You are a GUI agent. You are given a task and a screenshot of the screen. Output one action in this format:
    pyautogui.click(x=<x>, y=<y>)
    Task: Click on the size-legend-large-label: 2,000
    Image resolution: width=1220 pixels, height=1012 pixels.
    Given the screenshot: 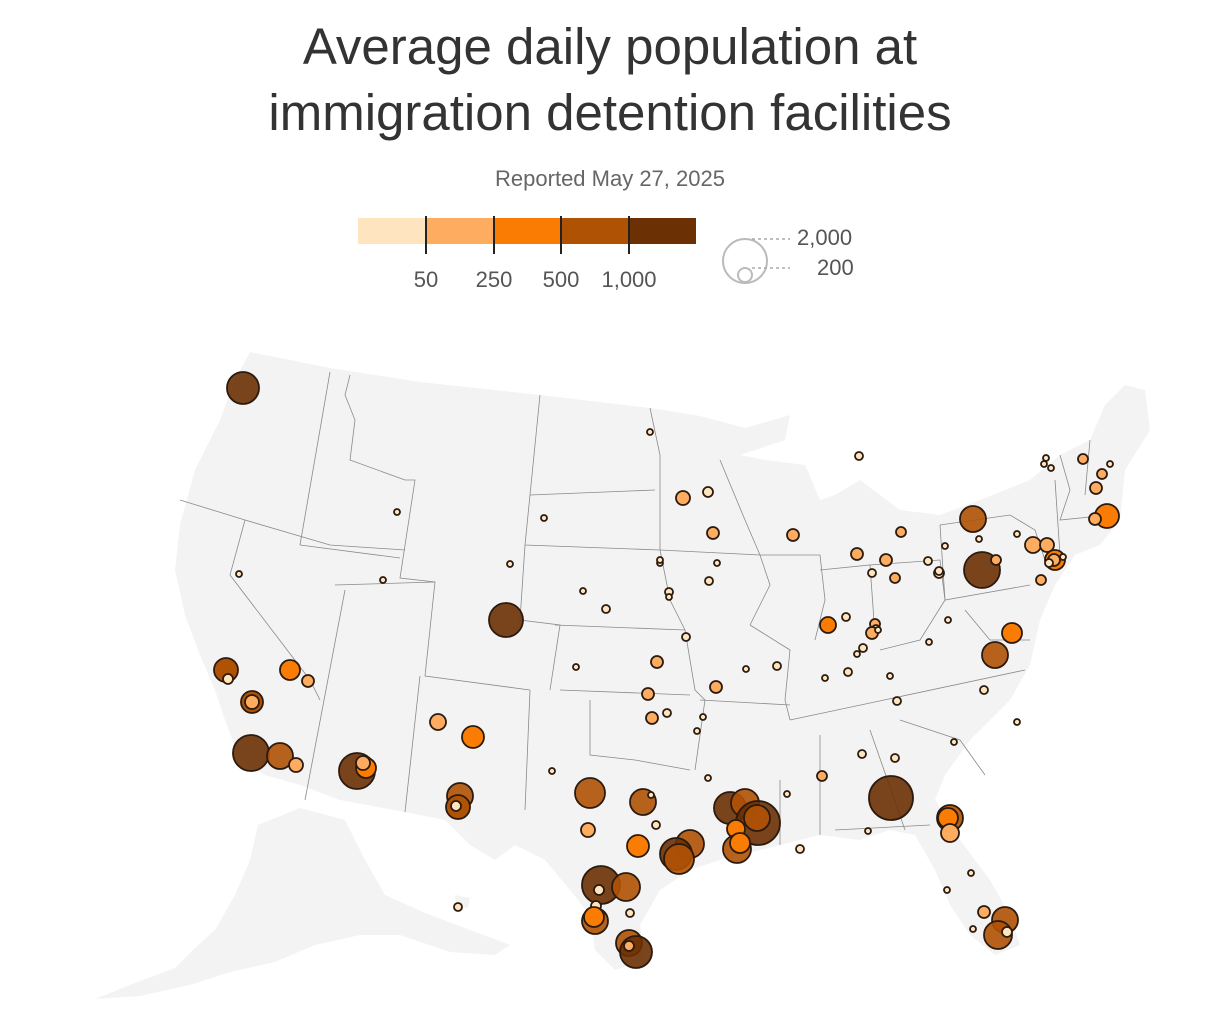 What is the action you would take?
    pyautogui.click(x=825, y=237)
    